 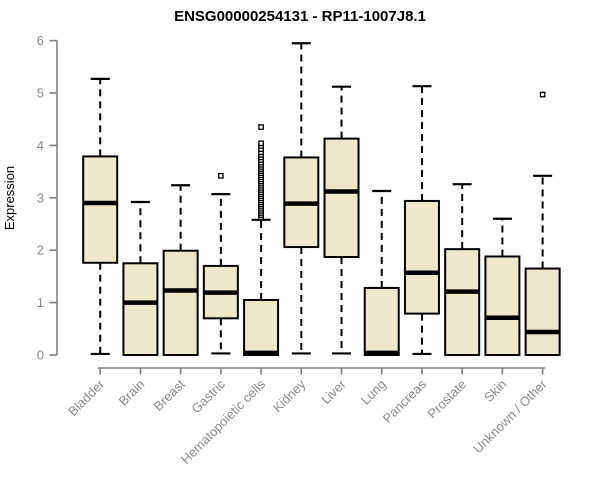 What do you see at coordinates (40, 145) in the screenshot?
I see `y-tick-label-4: 4` at bounding box center [40, 145].